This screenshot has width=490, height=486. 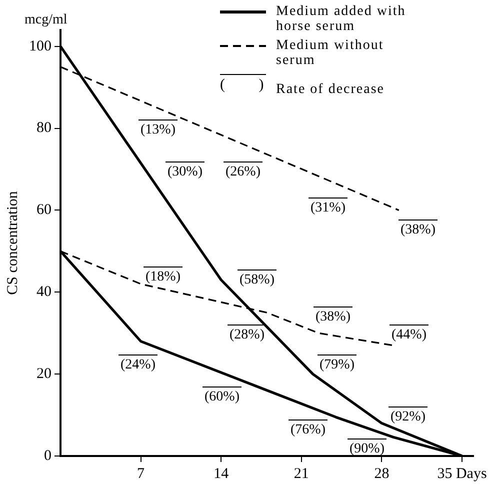 What do you see at coordinates (382, 474) in the screenshot?
I see `x-tick-label: 28` at bounding box center [382, 474].